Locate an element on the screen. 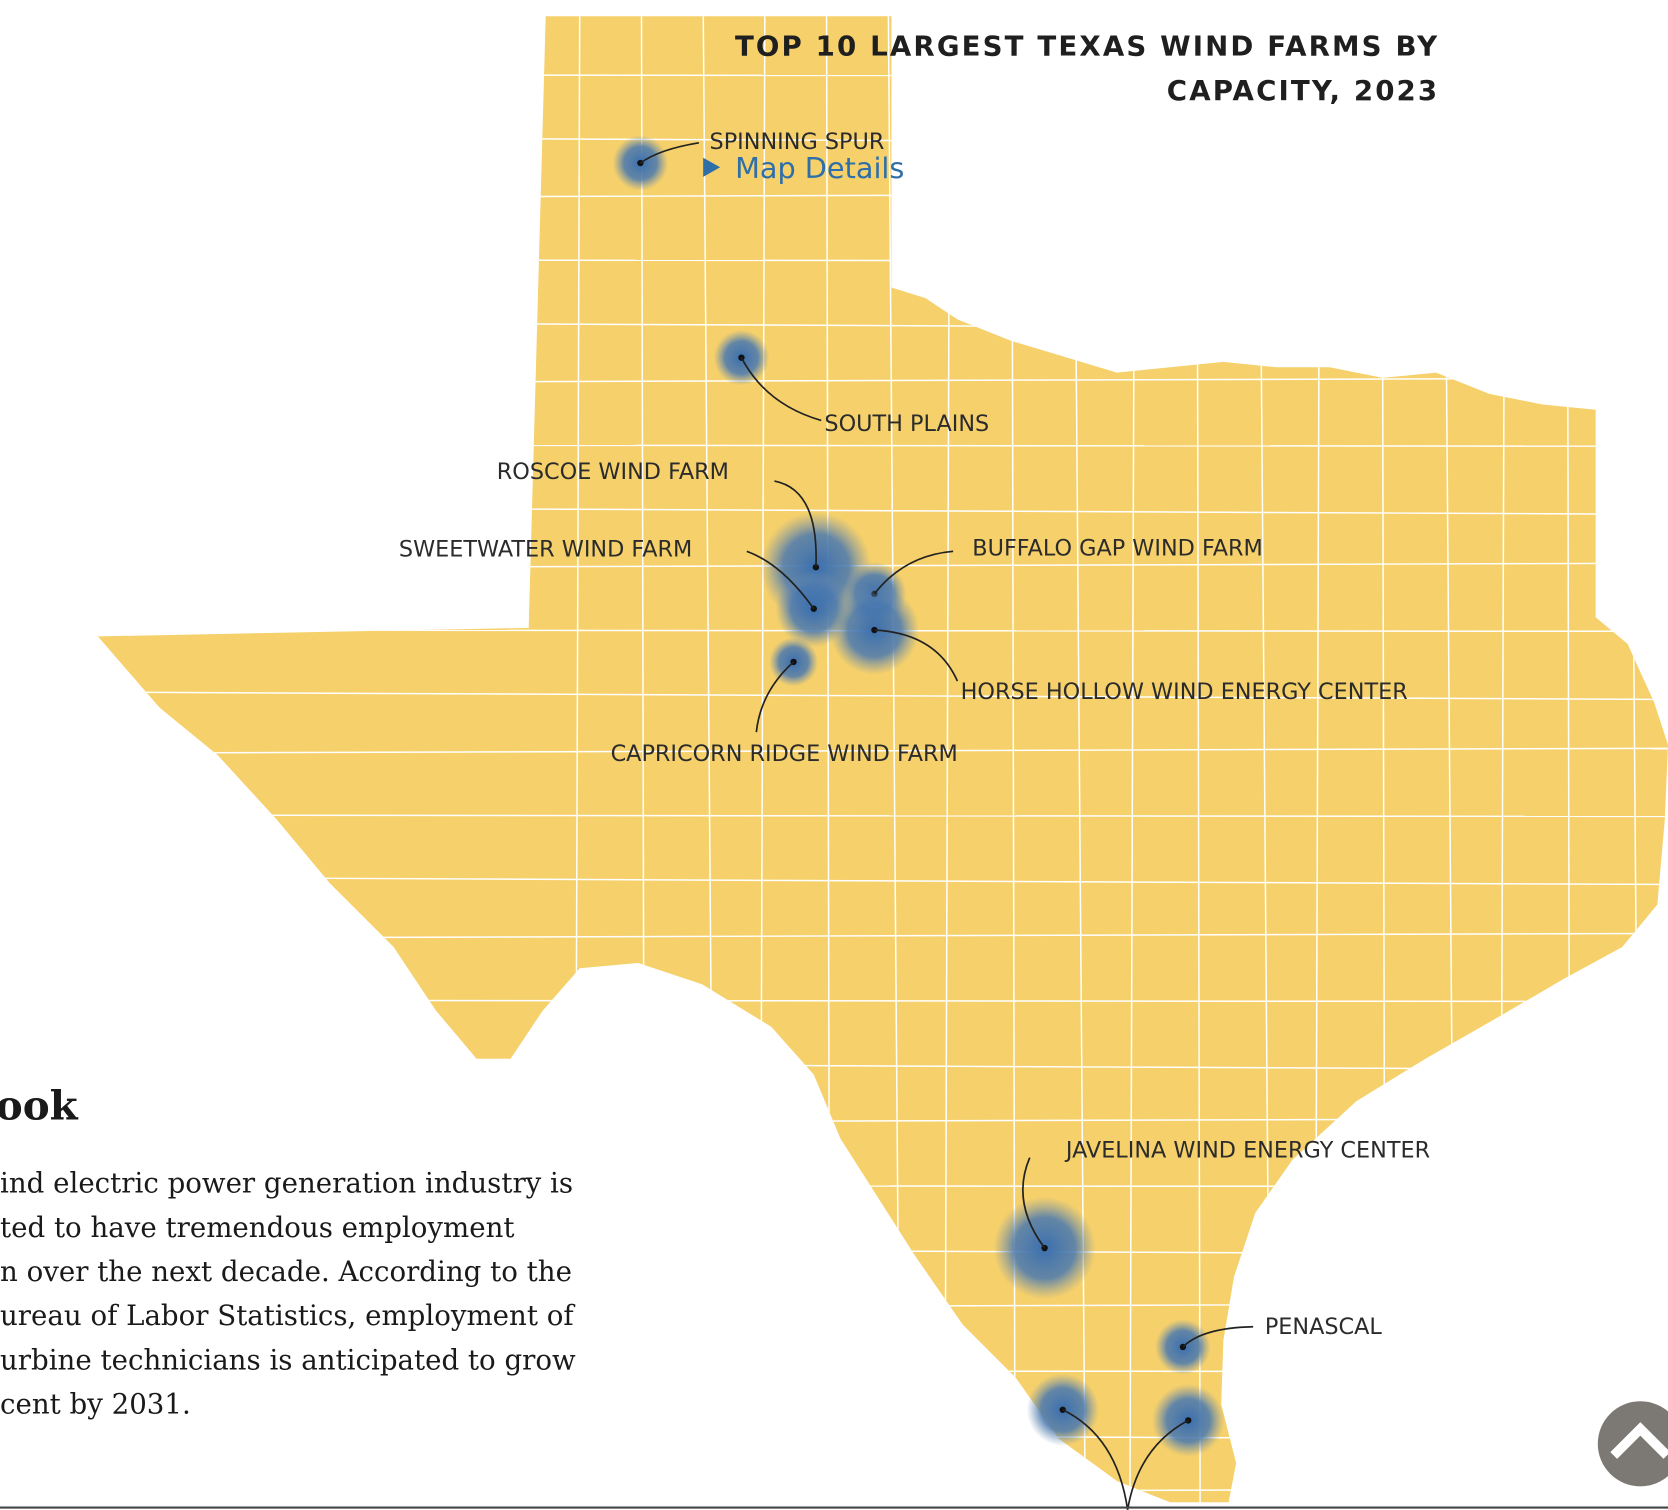 The height and width of the screenshot is (1510, 1668). farm-label: SPINNING SPUR is located at coordinates (797, 142).